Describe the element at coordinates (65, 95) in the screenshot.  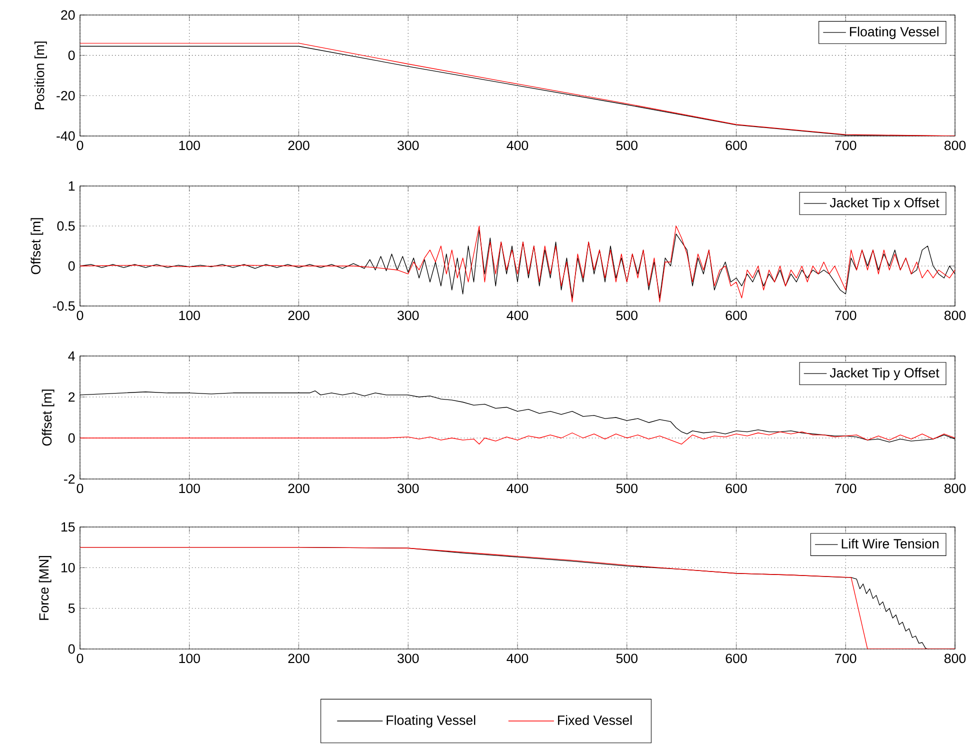
I see `y-tick-label: -20` at that location.